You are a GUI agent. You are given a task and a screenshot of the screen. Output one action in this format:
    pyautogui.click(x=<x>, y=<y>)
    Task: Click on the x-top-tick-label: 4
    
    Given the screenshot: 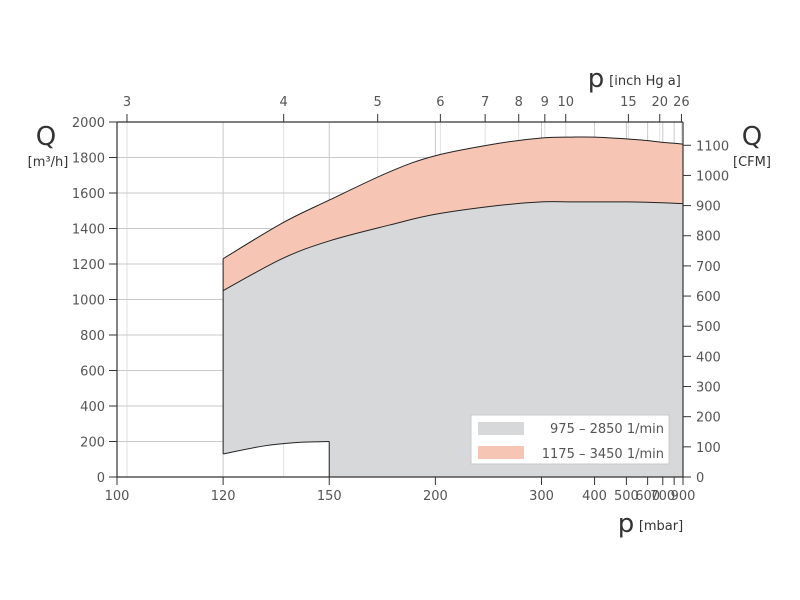 What is the action you would take?
    pyautogui.click(x=284, y=102)
    